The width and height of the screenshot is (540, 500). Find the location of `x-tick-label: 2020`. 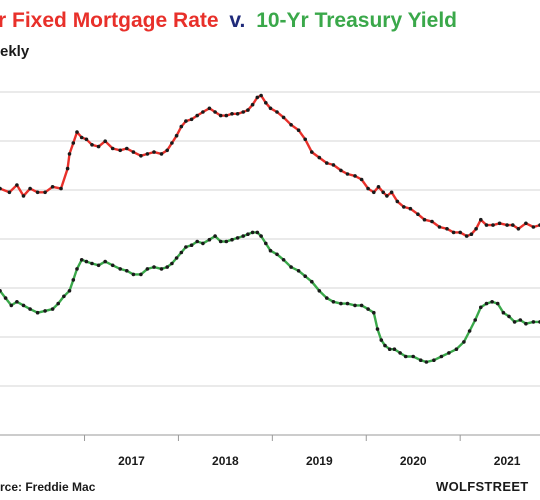

x-tick-label: 2020 is located at coordinates (413, 461).